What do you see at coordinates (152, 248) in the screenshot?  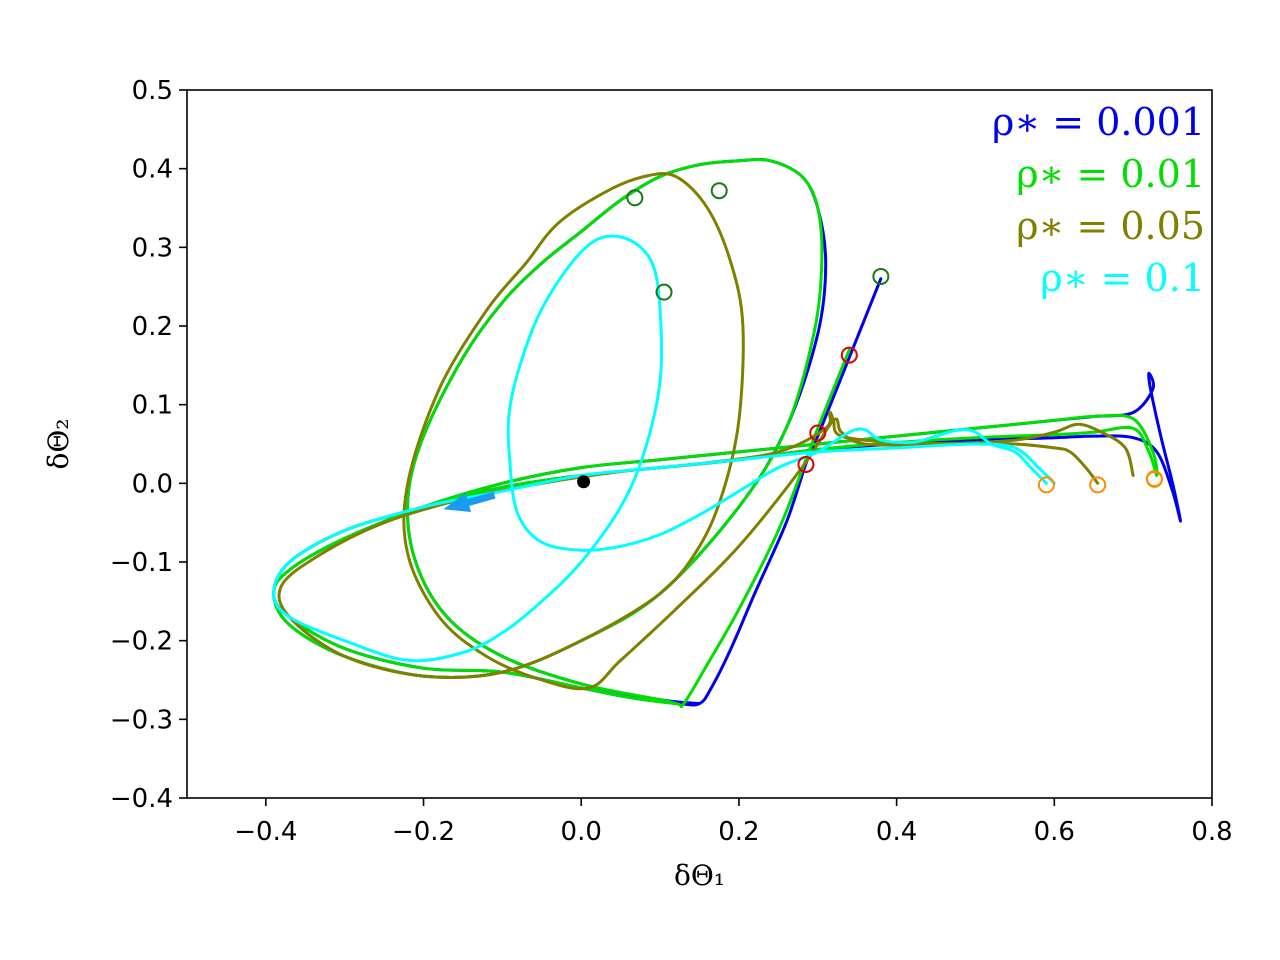 I see `y-tick-label: 0.3` at bounding box center [152, 248].